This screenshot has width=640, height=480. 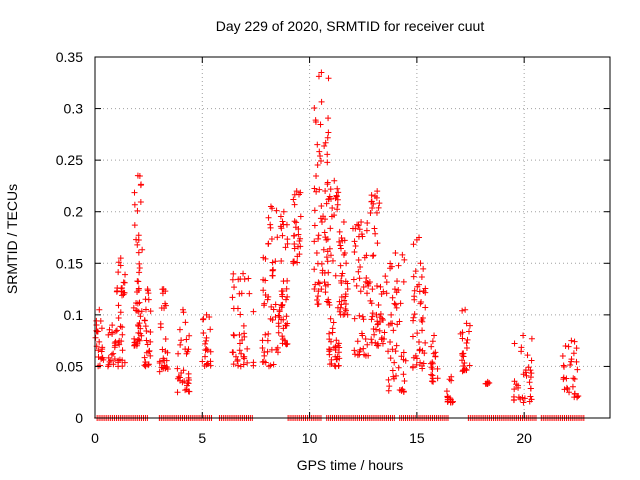 I want to click on y-tick-label: 0.2, so click(x=74, y=212).